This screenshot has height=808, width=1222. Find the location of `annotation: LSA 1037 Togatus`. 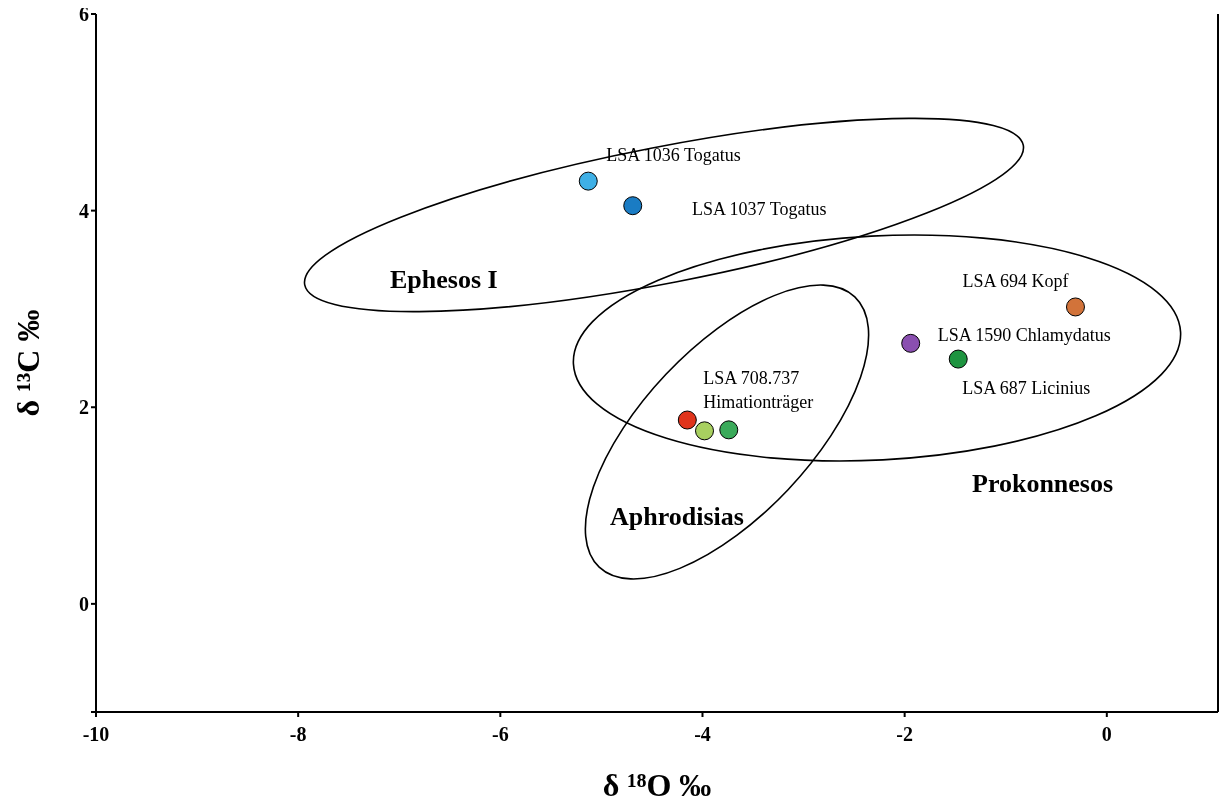

annotation: LSA 1037 Togatus is located at coordinates (759, 209).